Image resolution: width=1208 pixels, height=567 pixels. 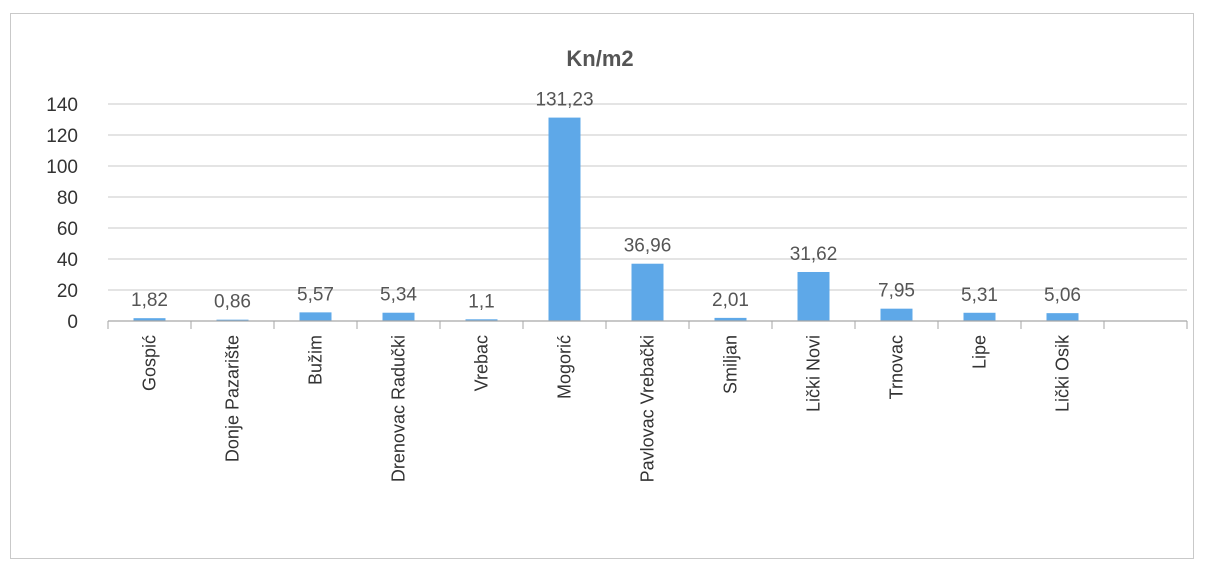 I want to click on x-tick-label: Lipe, so click(x=980, y=352).